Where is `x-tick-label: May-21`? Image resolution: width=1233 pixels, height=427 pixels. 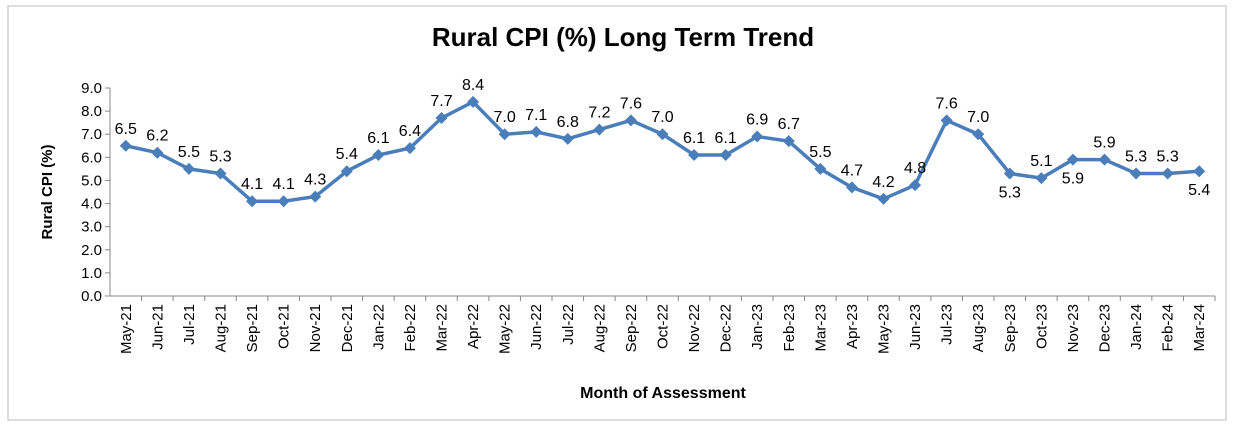 x-tick-label: May-21 is located at coordinates (126, 329).